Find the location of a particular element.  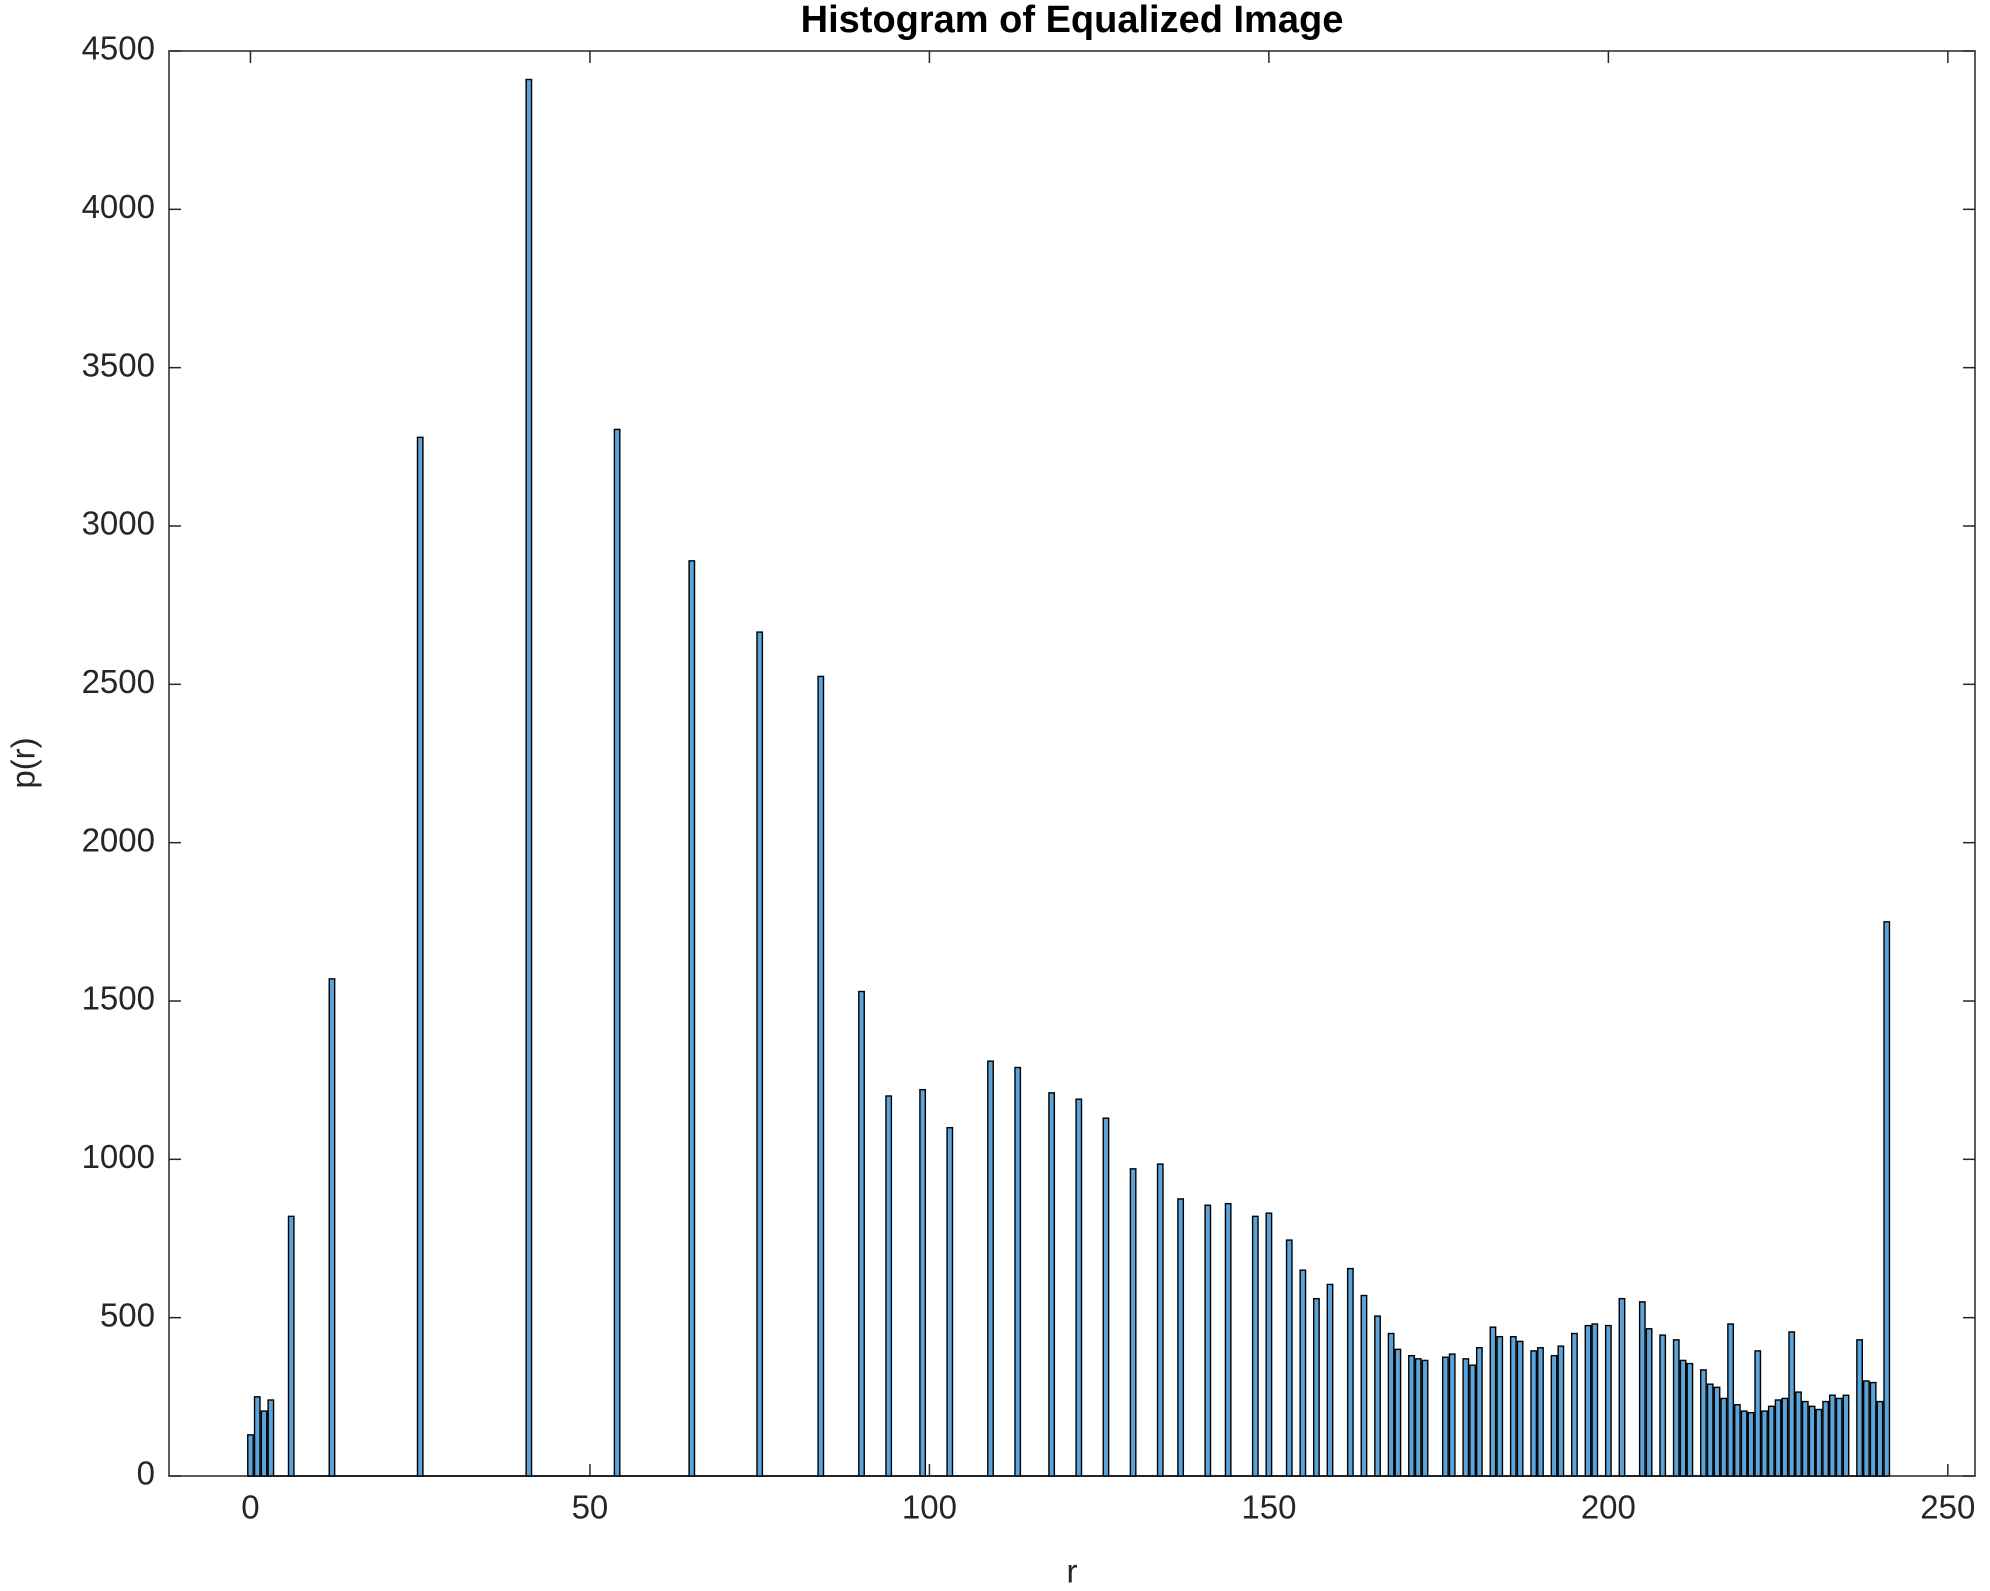

y-tick-label: 4000 is located at coordinates (118, 206).